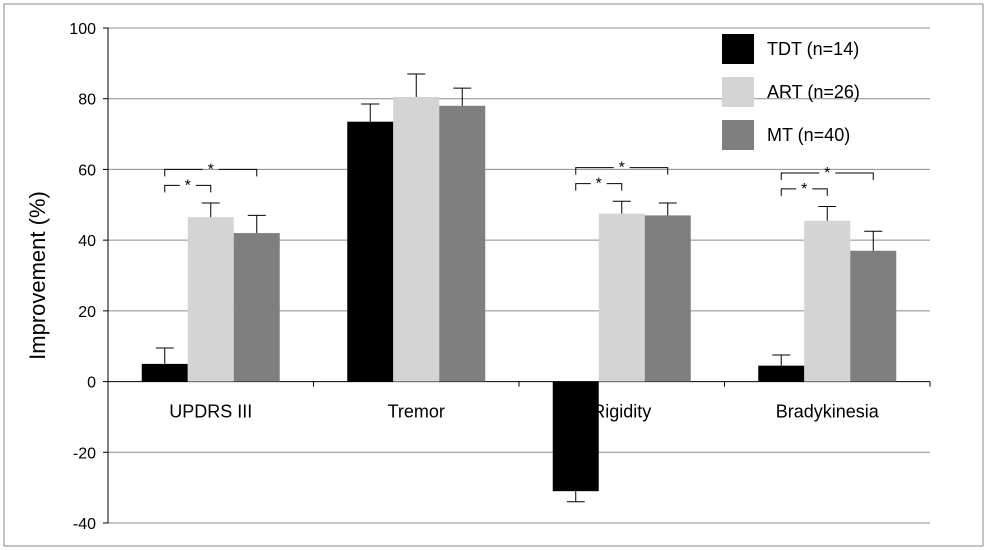 This screenshot has width=987, height=550. Describe the element at coordinates (37, 275) in the screenshot. I see `y-axis-label: Improvement (%)` at that location.